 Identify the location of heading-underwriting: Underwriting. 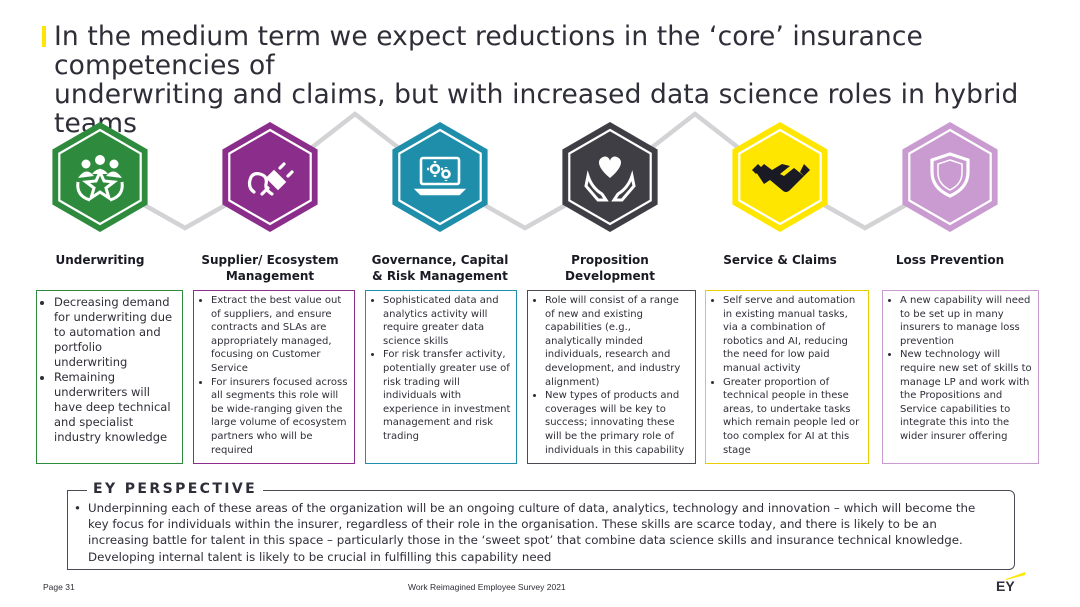
(100, 260).